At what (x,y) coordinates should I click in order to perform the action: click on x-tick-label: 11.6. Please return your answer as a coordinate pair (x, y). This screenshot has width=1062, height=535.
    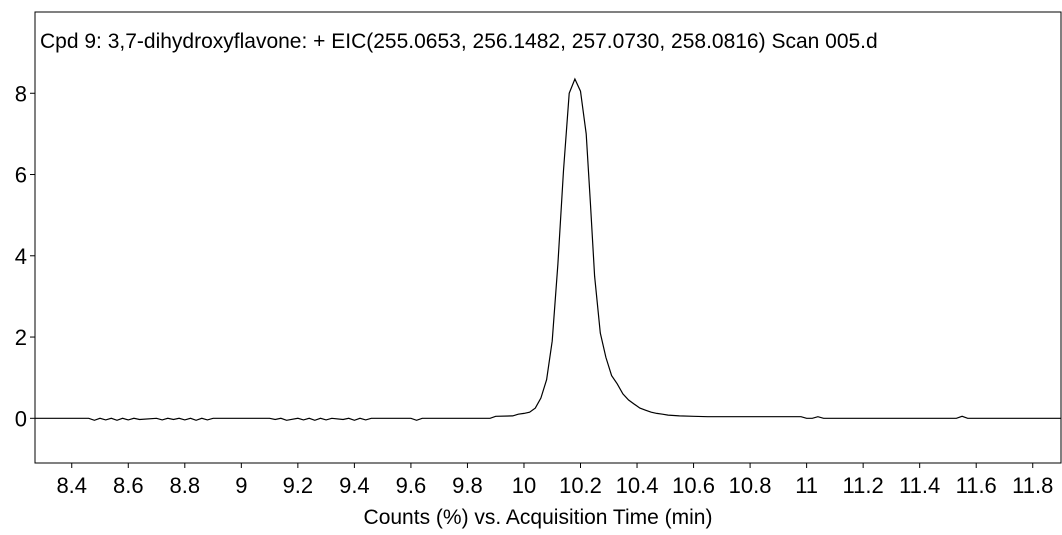
    Looking at the image, I should click on (976, 485).